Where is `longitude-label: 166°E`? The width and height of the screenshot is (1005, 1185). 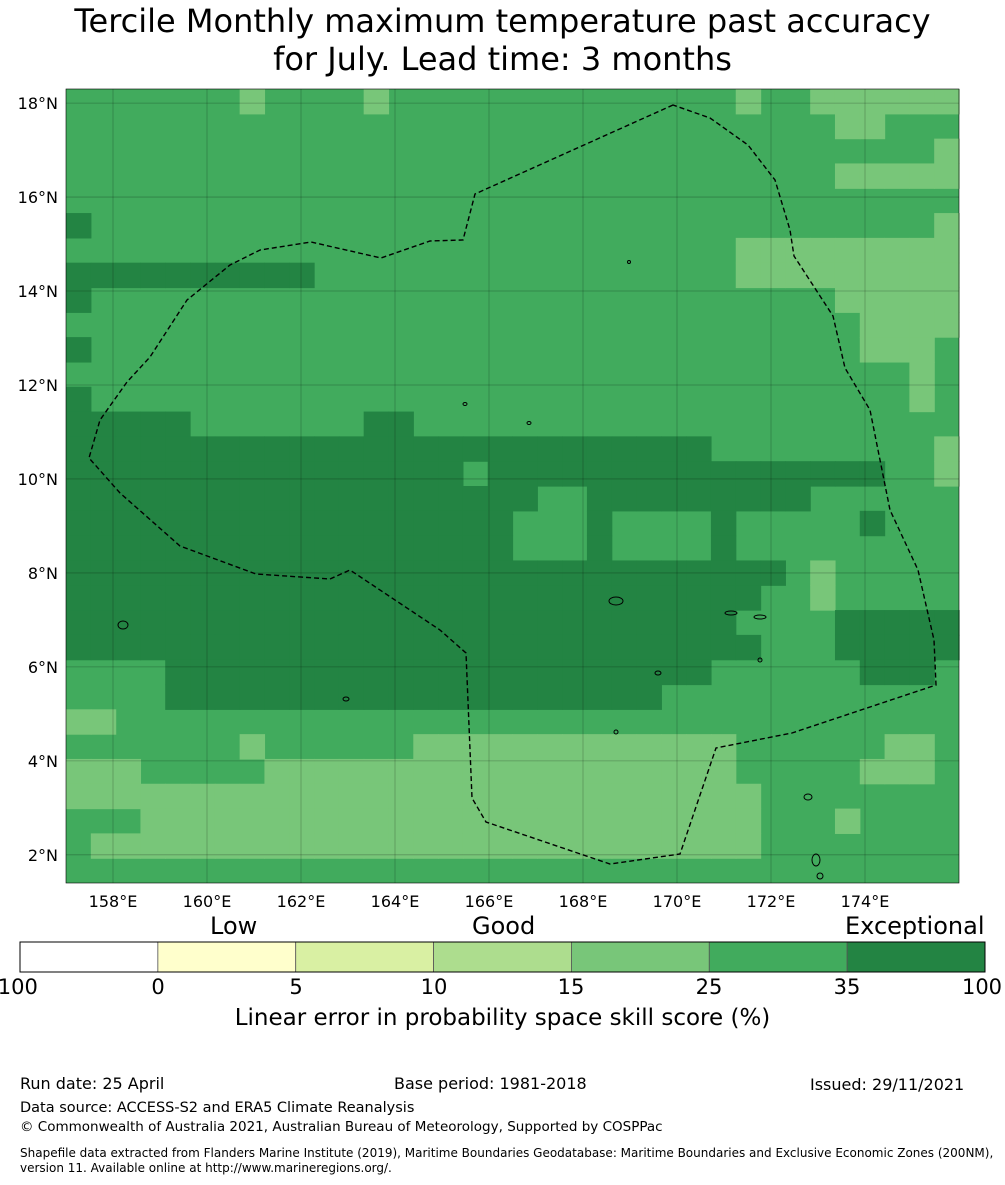 longitude-label: 166°E is located at coordinates (489, 901).